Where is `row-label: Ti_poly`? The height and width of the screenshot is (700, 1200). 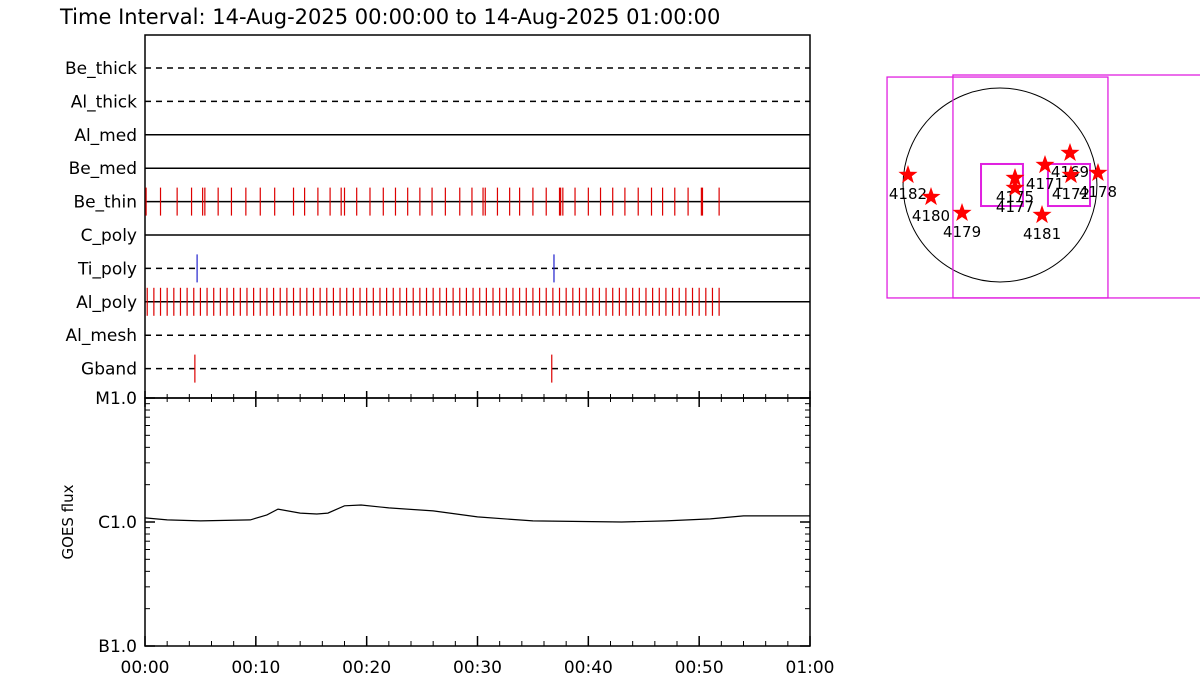 row-label: Ti_poly is located at coordinates (107, 269).